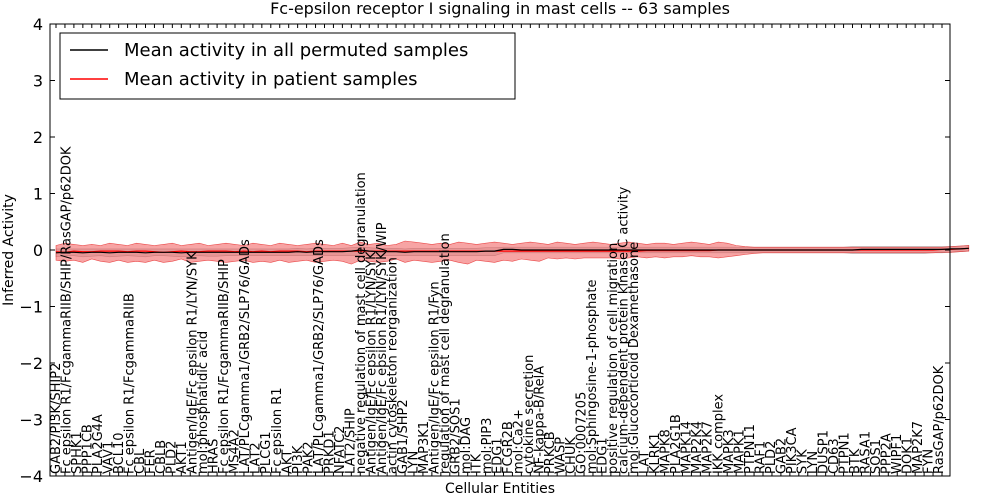 The height and width of the screenshot is (500, 1000). I want to click on x-tick-label: DUSP1, so click(823, 452).